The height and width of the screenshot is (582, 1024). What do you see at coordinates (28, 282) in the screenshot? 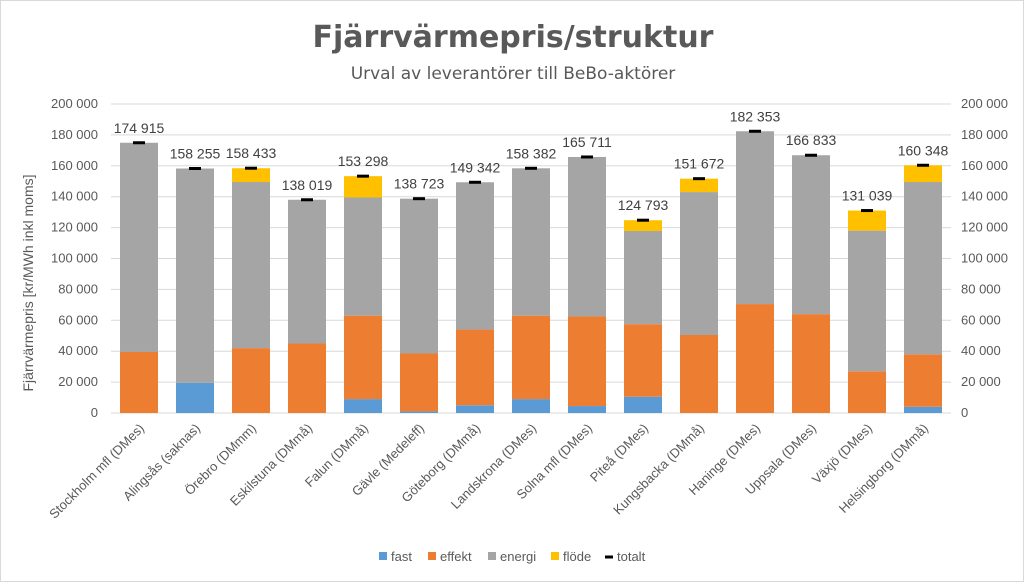
I see `y-axis-label: Fjärrvärmepris [kr/MWh inkl moms]` at bounding box center [28, 282].